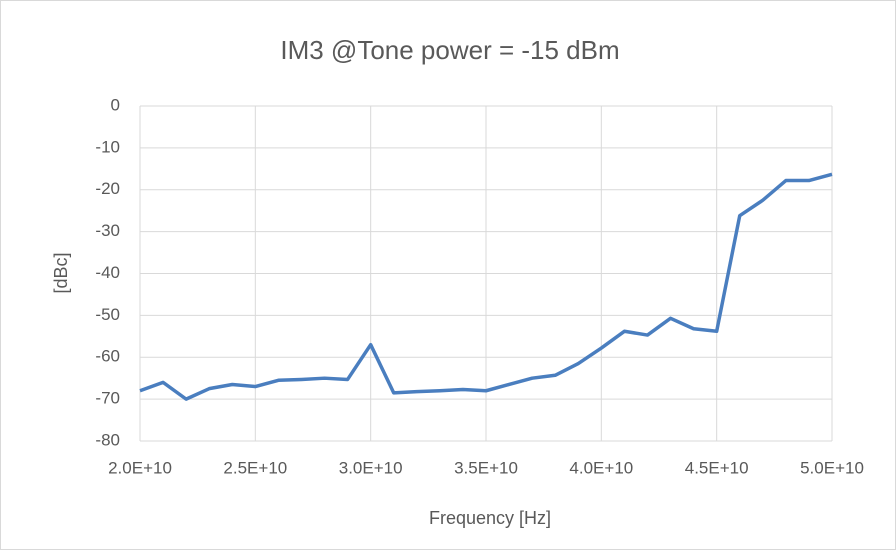 The height and width of the screenshot is (550, 896). Describe the element at coordinates (107, 314) in the screenshot. I see `y-tick-label: -50` at that location.